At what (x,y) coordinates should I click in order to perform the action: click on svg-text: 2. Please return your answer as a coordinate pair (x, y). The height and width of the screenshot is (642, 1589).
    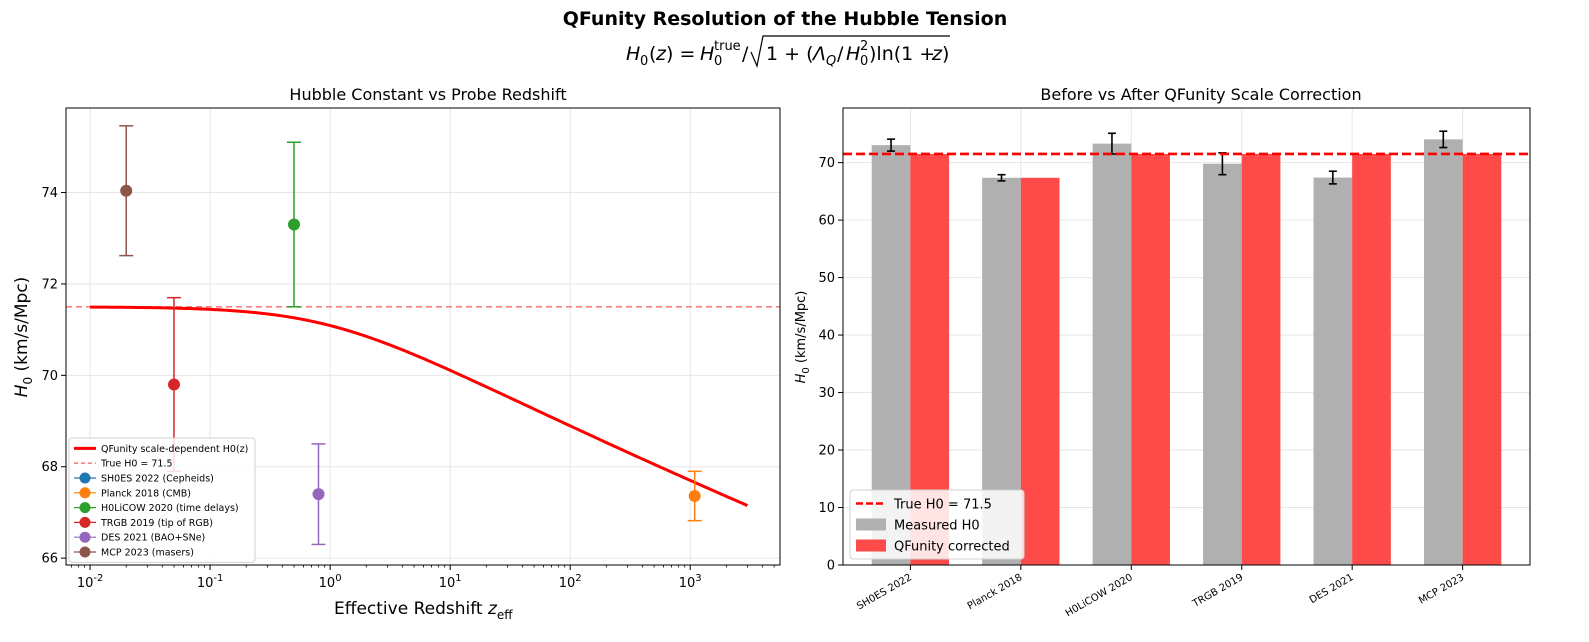
    Looking at the image, I should click on (864, 46).